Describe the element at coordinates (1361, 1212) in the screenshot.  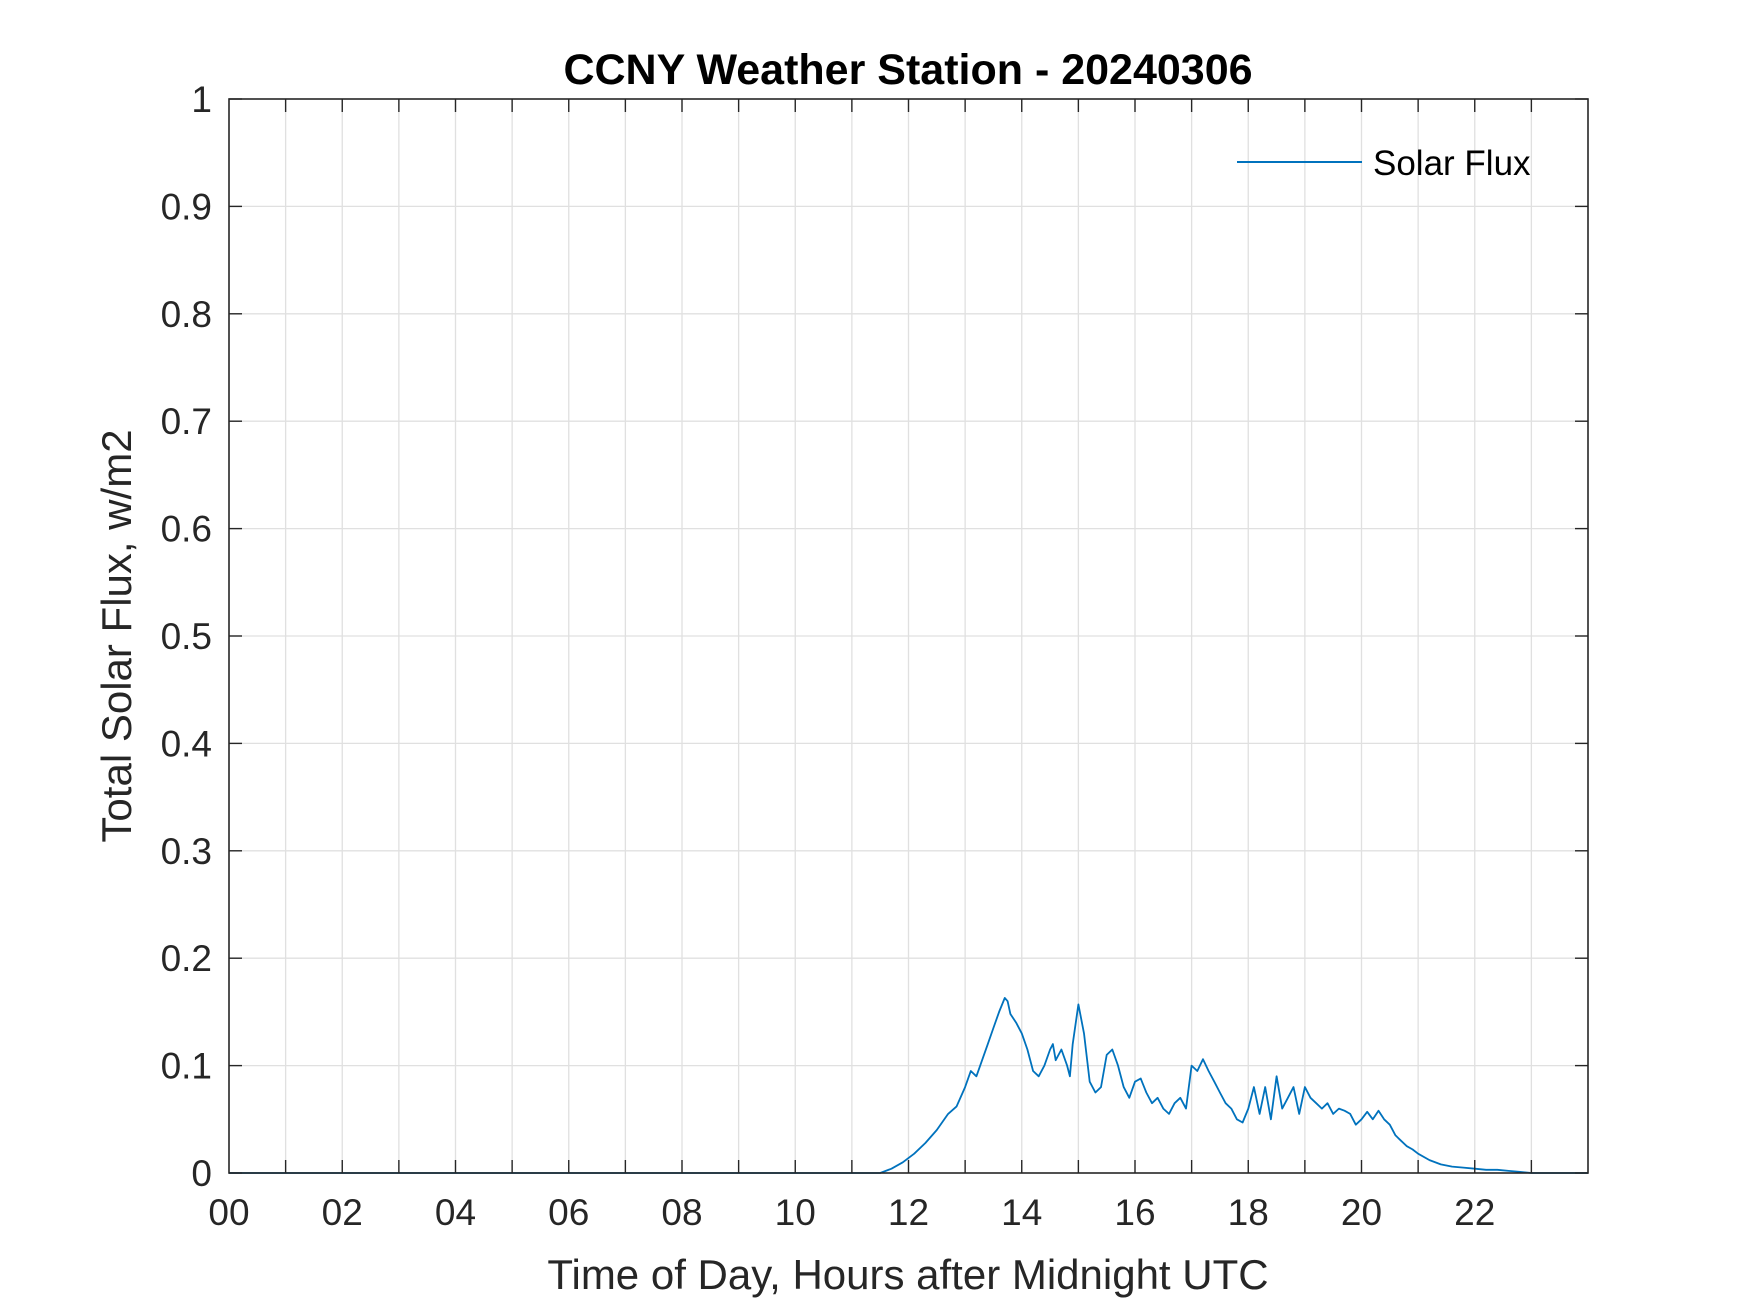
I see `x-tick-label: 20` at that location.